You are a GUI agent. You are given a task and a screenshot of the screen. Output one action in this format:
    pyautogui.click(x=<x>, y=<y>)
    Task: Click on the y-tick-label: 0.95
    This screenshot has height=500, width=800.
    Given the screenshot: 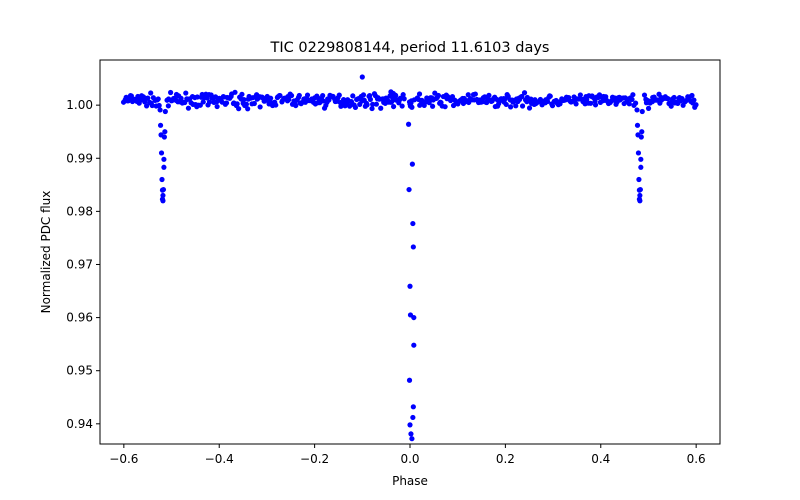 What is the action you would take?
    pyautogui.click(x=79, y=371)
    